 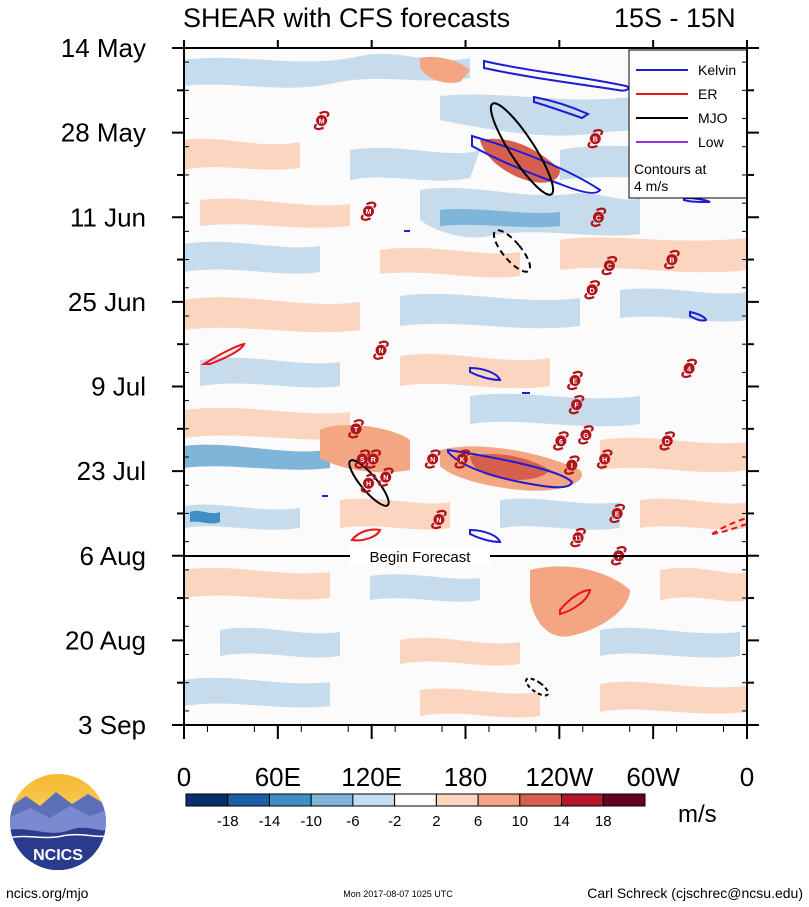 What do you see at coordinates (586, 436) in the screenshot?
I see `storm-label: G` at bounding box center [586, 436].